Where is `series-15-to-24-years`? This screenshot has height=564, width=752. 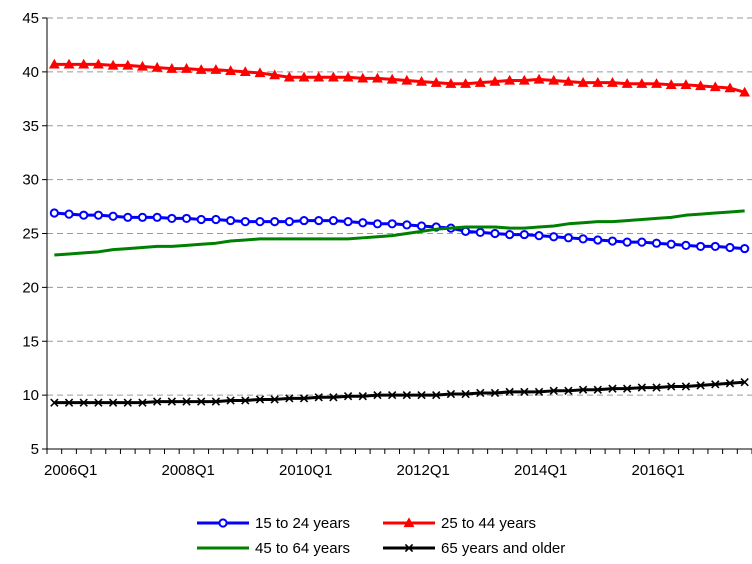
series-15-to-24-years is located at coordinates (399, 231).